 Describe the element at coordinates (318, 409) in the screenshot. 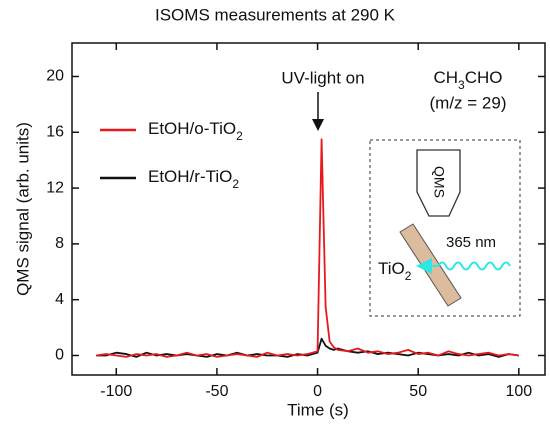

I see `x-axis-label: Time (s)` at that location.